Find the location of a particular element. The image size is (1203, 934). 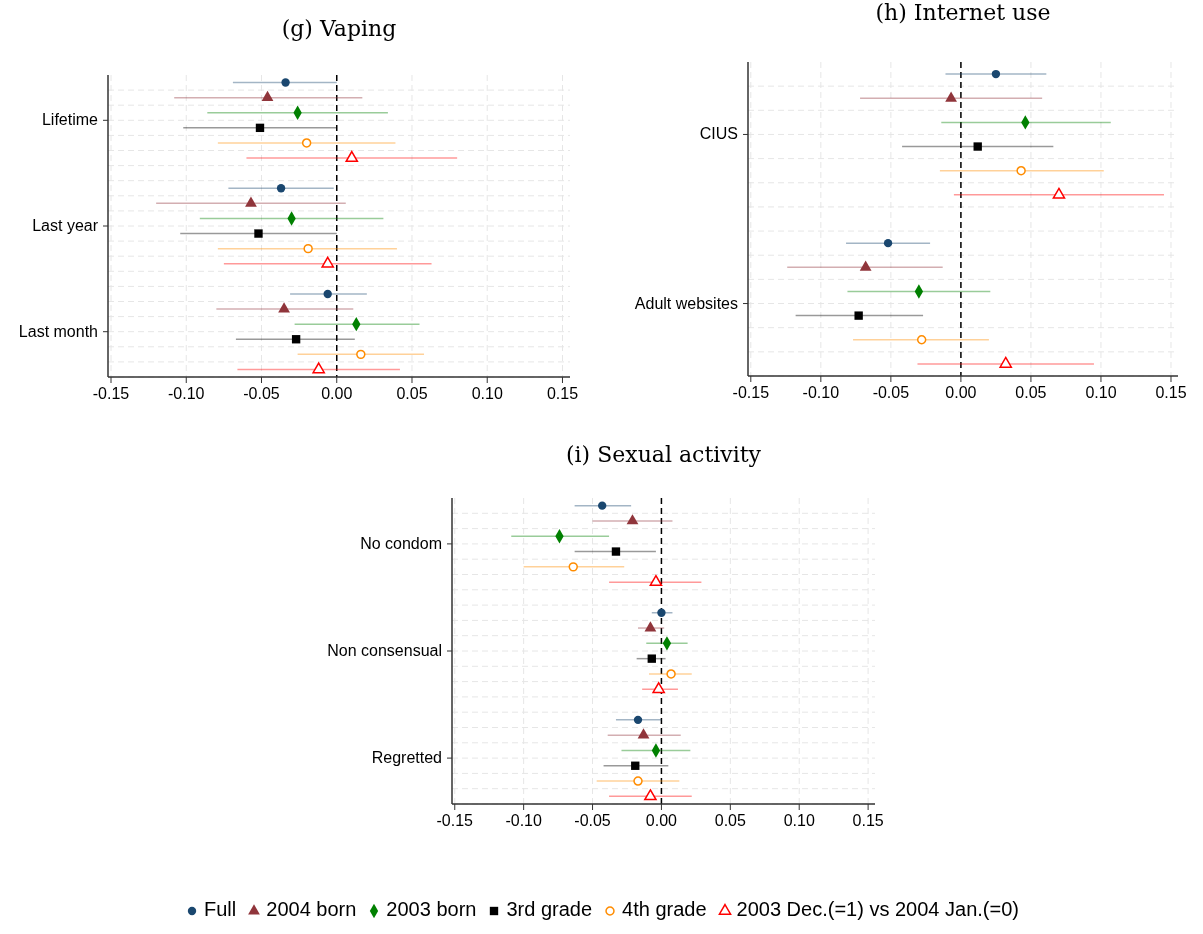

legend-label: 2003 born is located at coordinates (431, 909).